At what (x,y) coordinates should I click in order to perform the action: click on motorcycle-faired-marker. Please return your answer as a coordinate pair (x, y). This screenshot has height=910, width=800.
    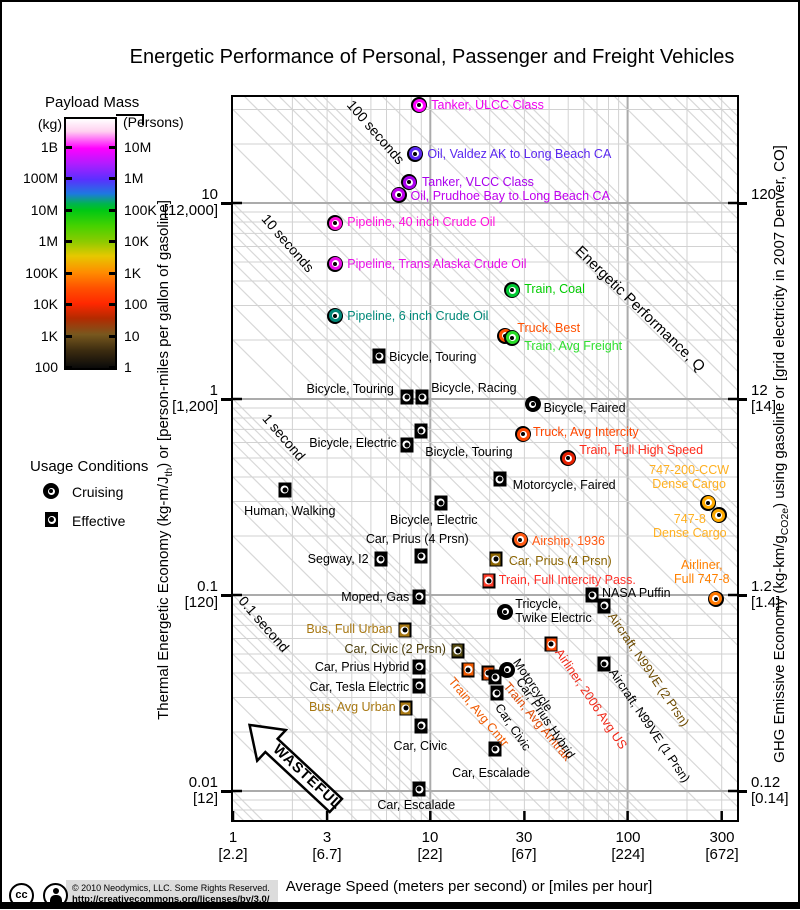
    Looking at the image, I should click on (500, 479).